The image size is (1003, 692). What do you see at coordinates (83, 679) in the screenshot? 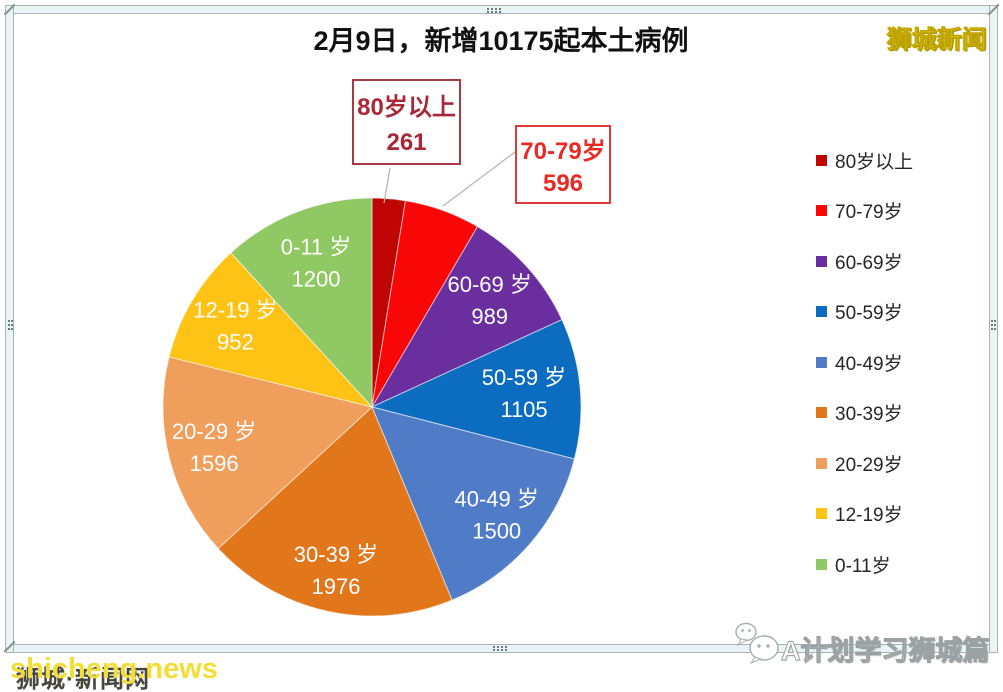
I see `watermark-chinese: 狮城·新闻网` at bounding box center [83, 679].